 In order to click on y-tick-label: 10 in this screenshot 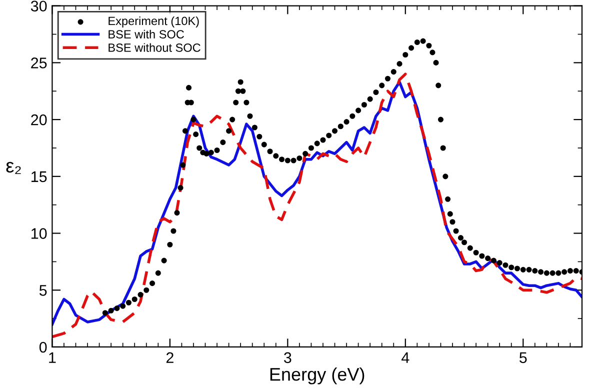, I will do `click(39, 233)`.